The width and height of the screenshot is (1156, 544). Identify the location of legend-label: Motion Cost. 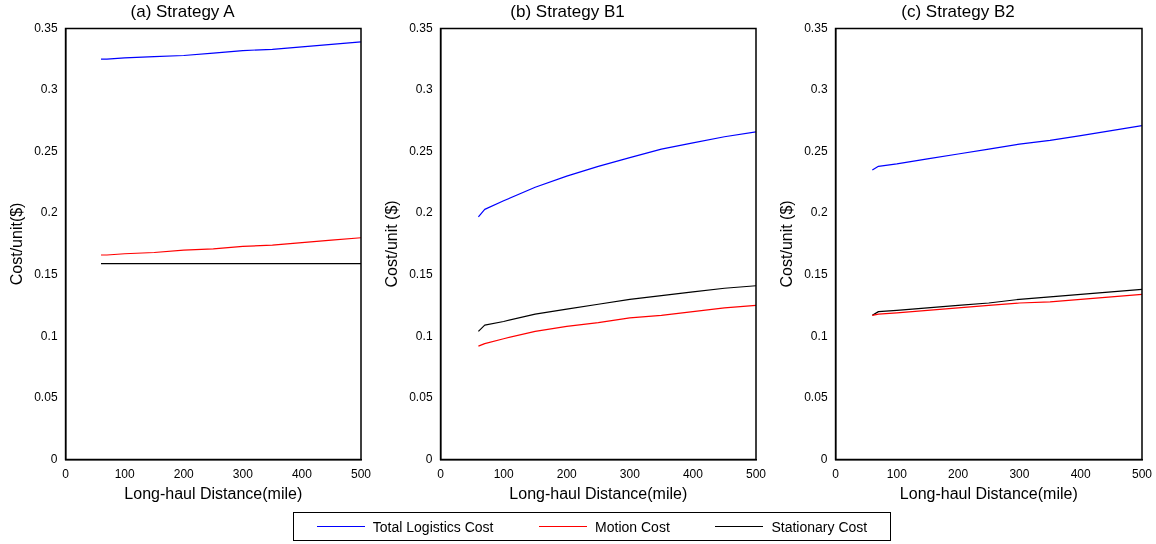
(632, 526).